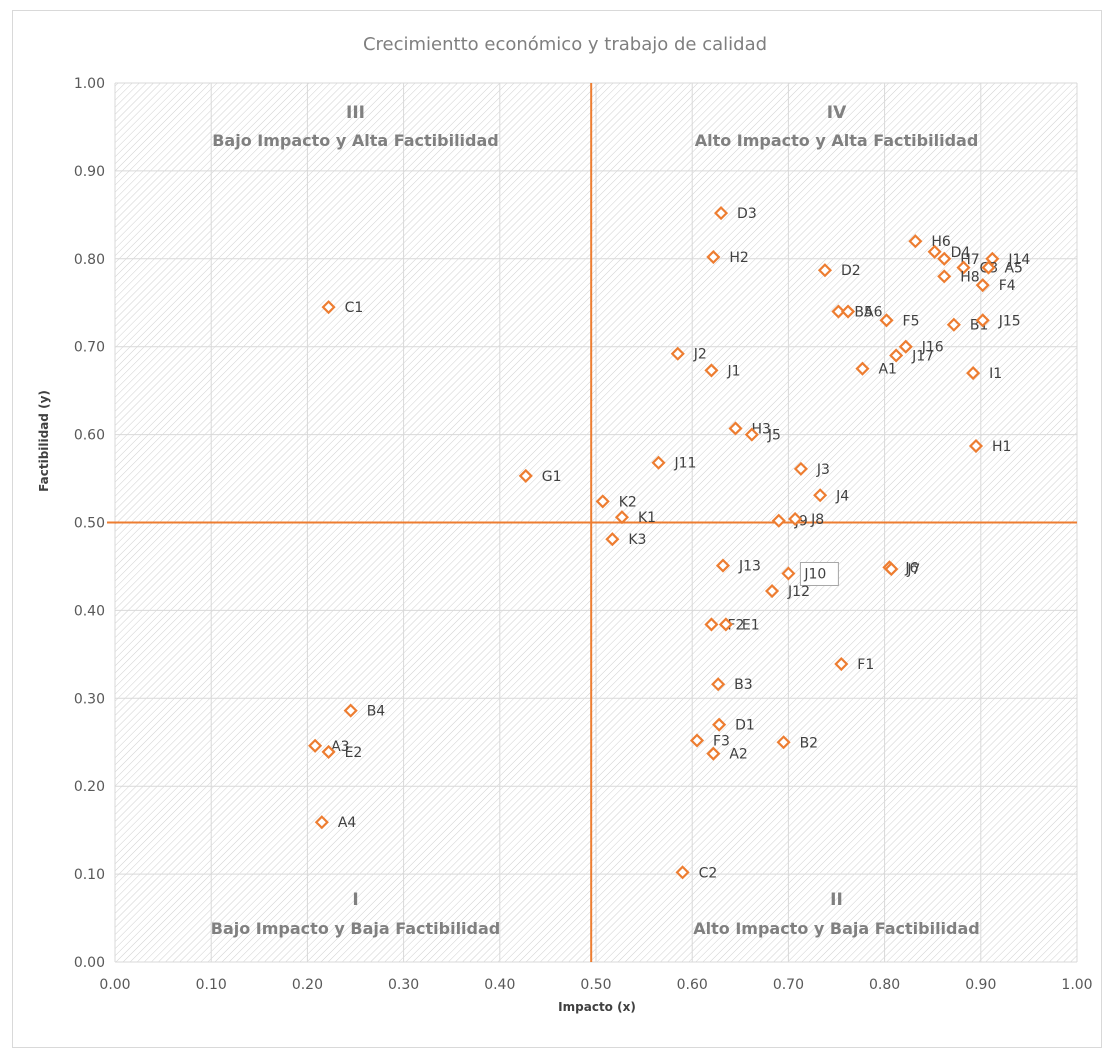 The height and width of the screenshot is (1056, 1113). I want to click on x-tick-label: 0.90, so click(980, 985).